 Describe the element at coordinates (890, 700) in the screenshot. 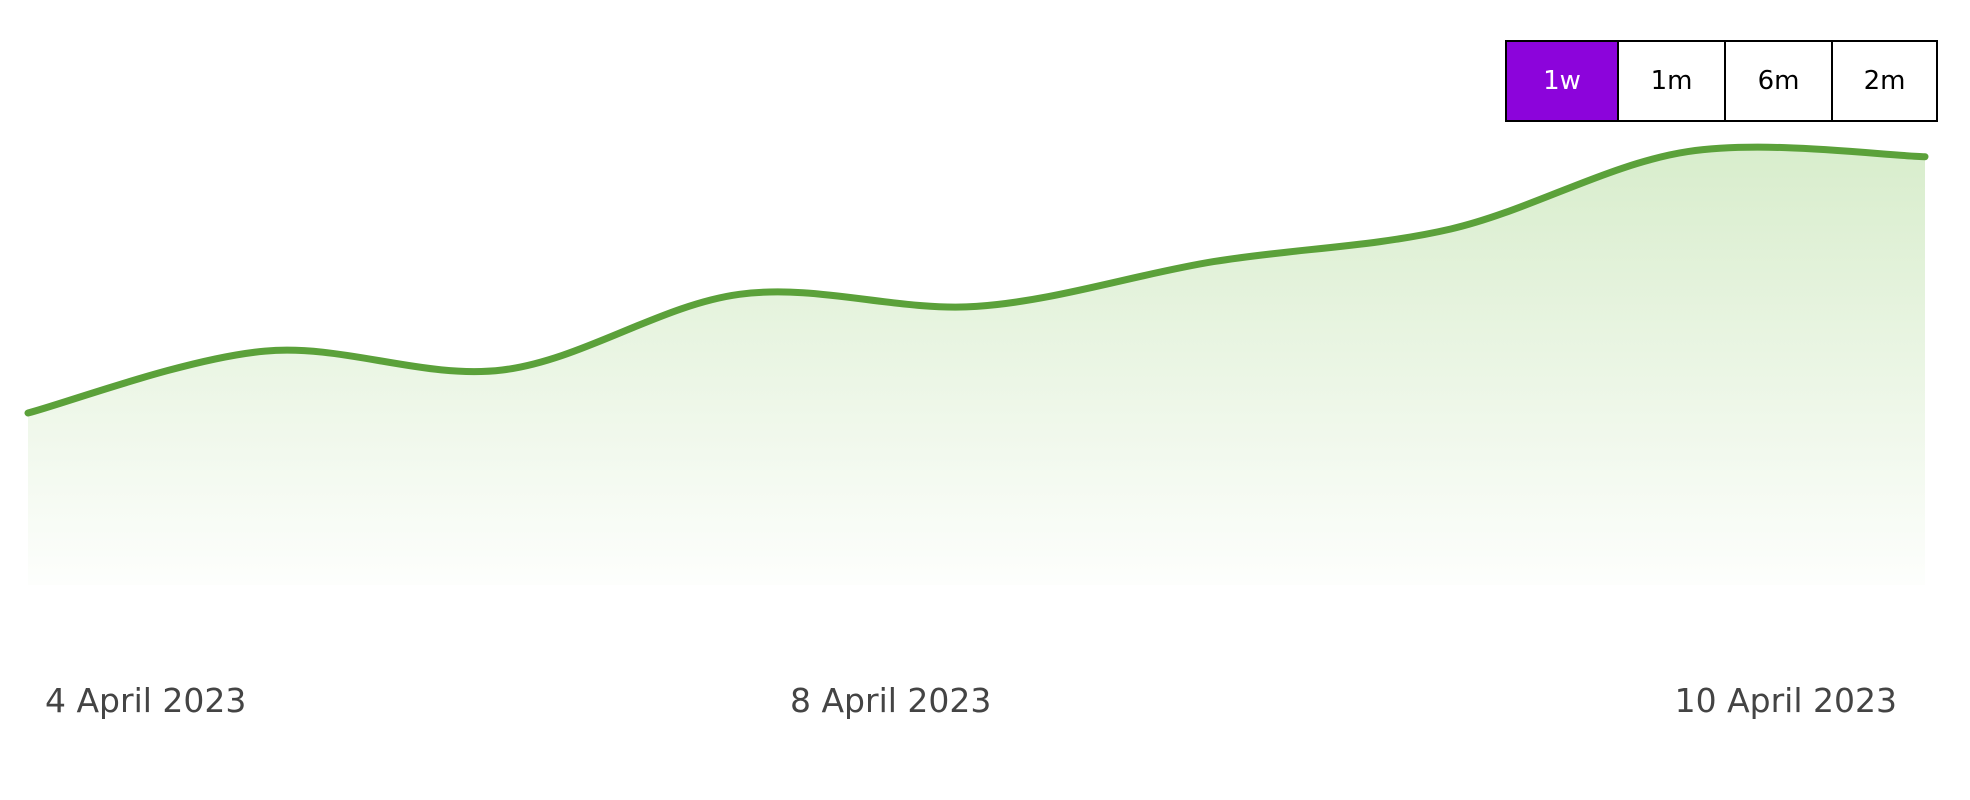

I see `x-tick-label: 8 April 2023` at that location.